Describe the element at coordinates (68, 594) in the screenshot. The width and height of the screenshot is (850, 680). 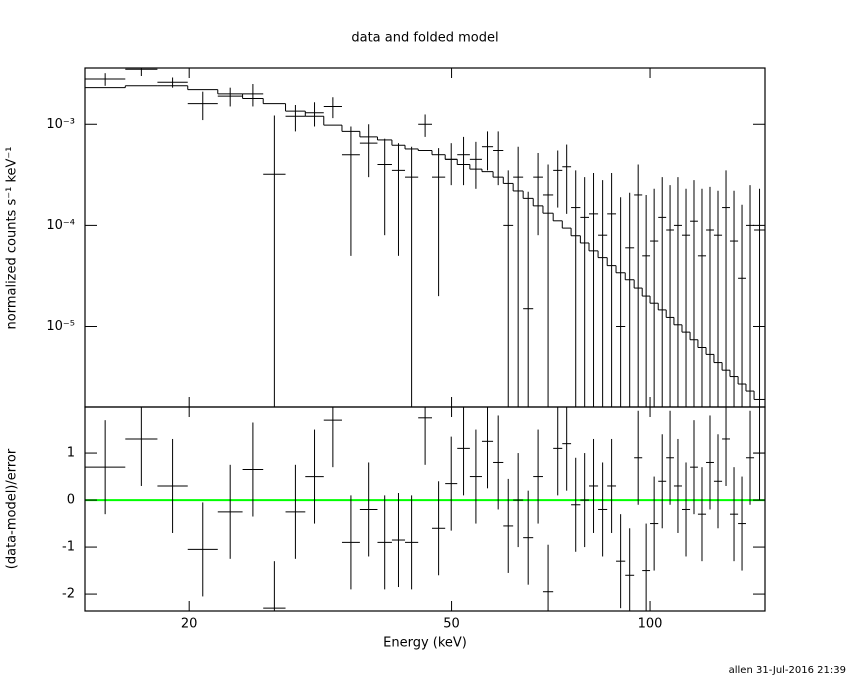
I see `y-tick-label: -2` at that location.